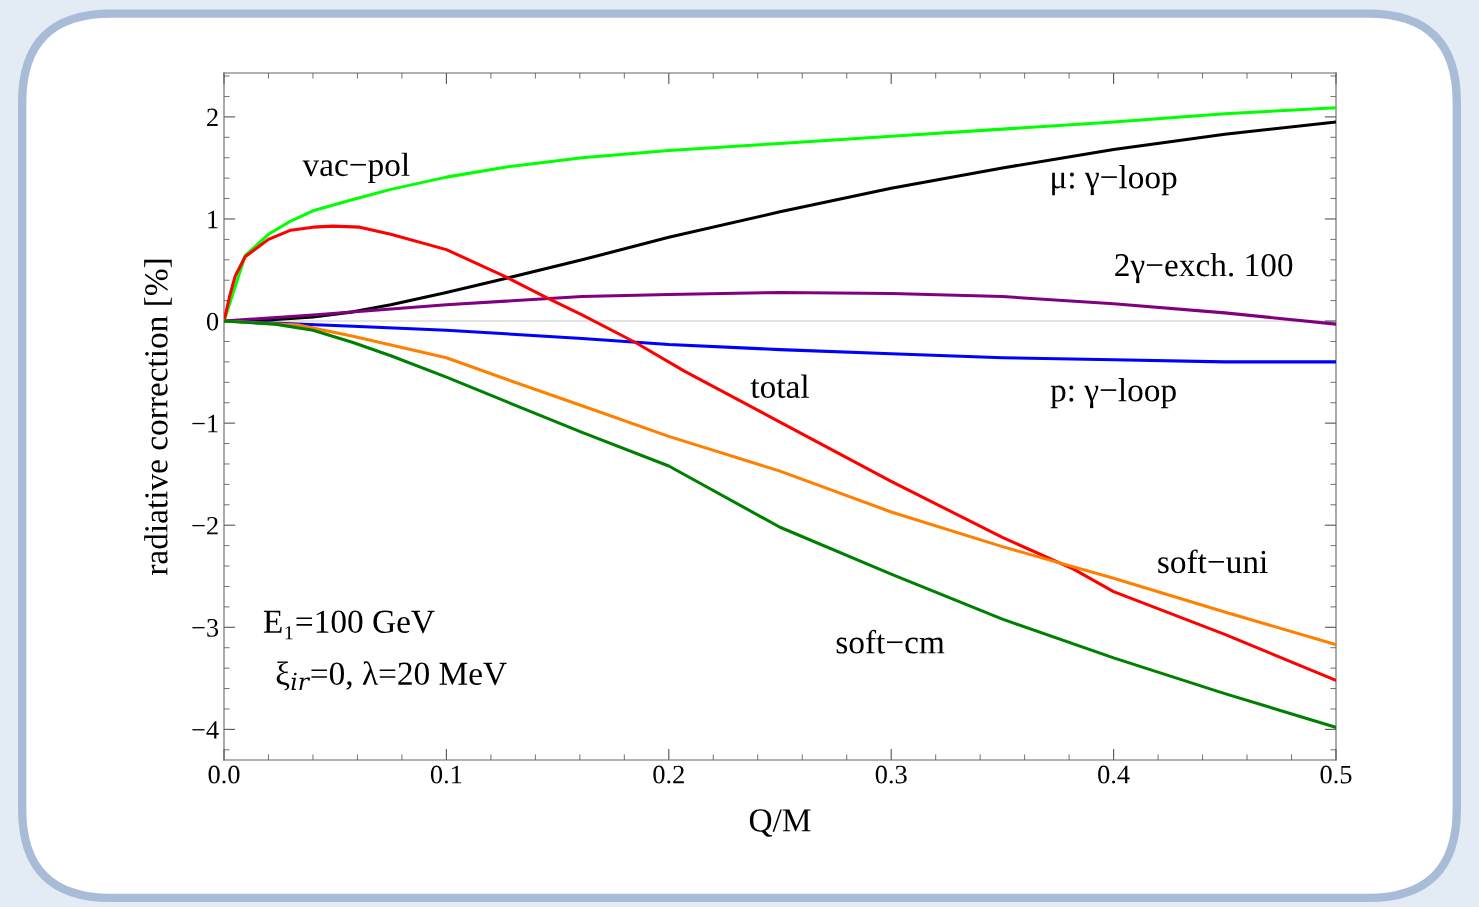 This screenshot has height=907, width=1479. What do you see at coordinates (356, 167) in the screenshot?
I see `series-label: vac−pol` at bounding box center [356, 167].